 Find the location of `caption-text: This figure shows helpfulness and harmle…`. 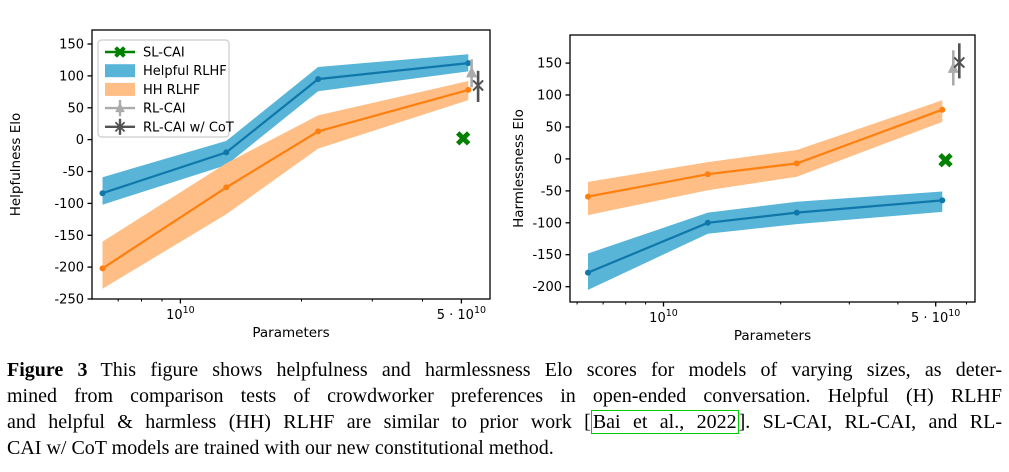

caption-text: This figure shows helpfulness and harmle… is located at coordinates (551, 370).